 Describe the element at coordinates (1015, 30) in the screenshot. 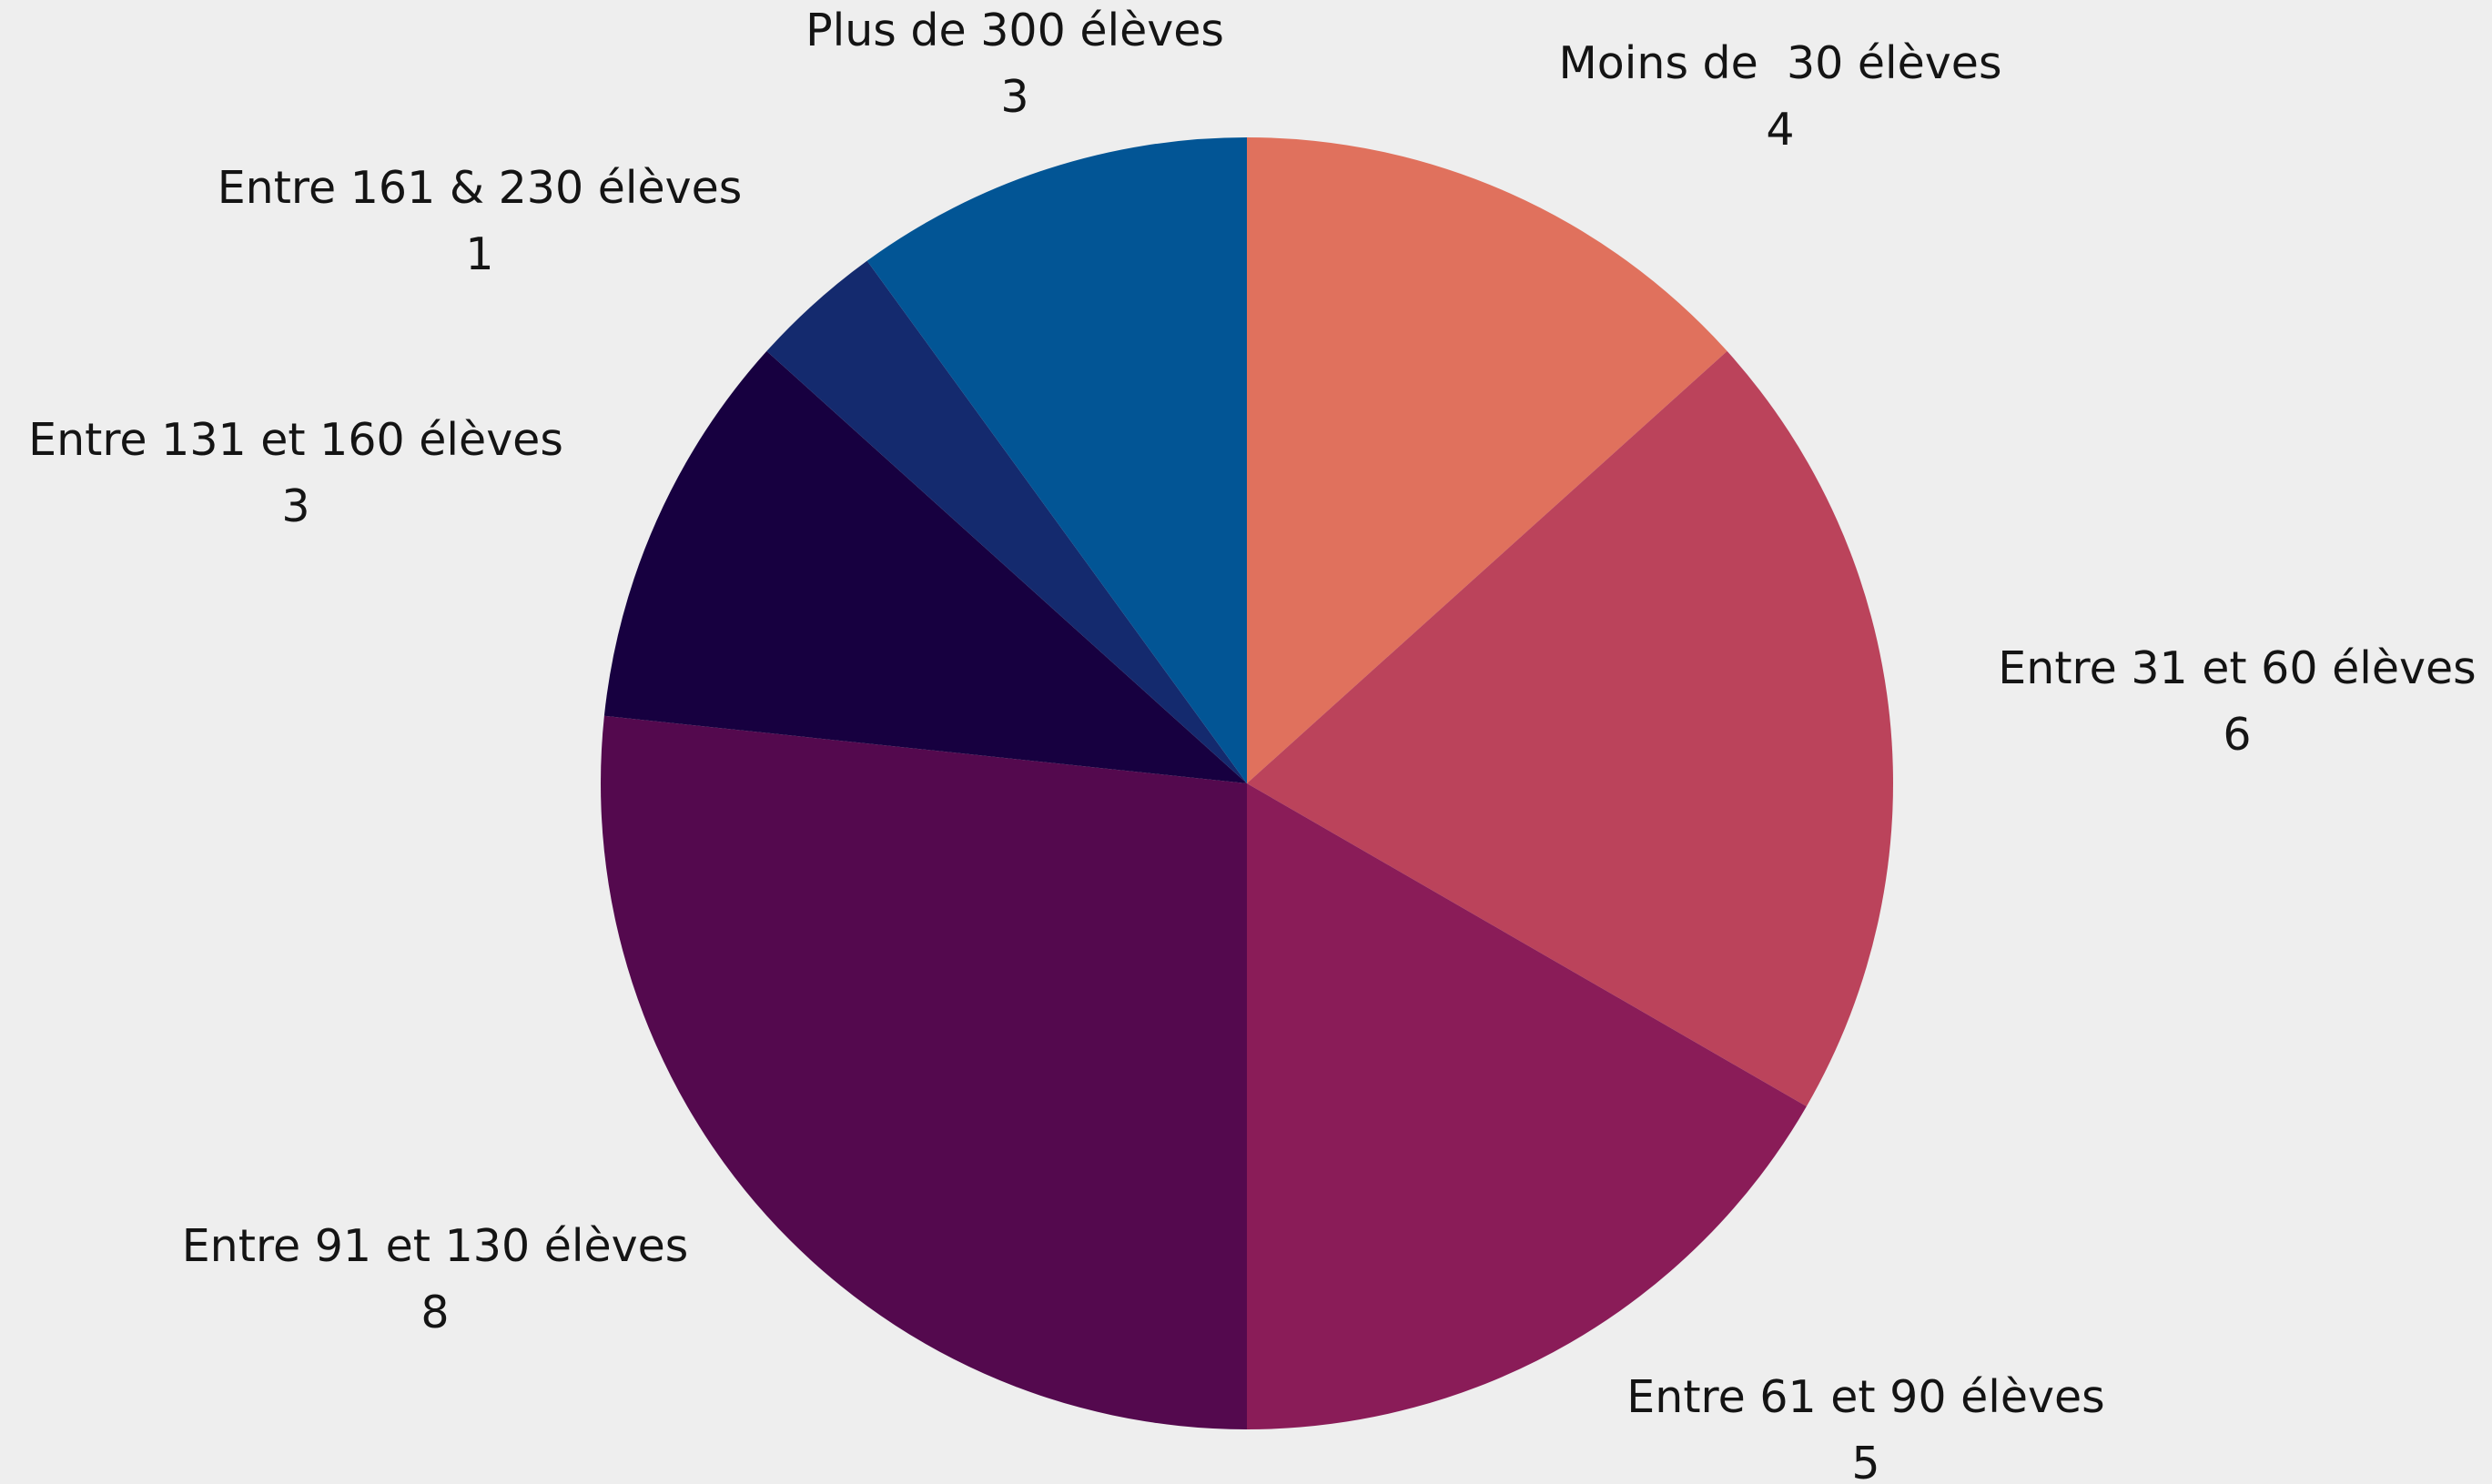

I see `slice-label-7: Plus de 300 élèves` at that location.